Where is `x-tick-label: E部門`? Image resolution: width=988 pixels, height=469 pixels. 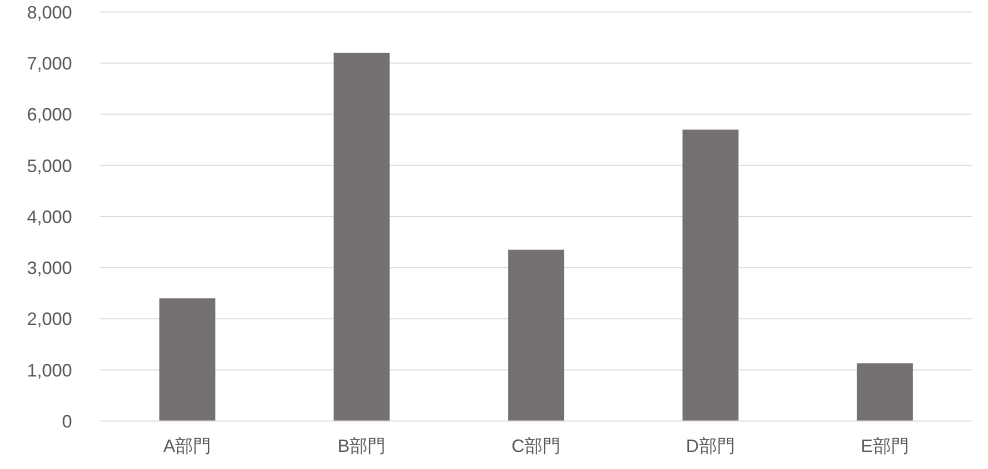 x-tick-label: E部門 is located at coordinates (884, 446).